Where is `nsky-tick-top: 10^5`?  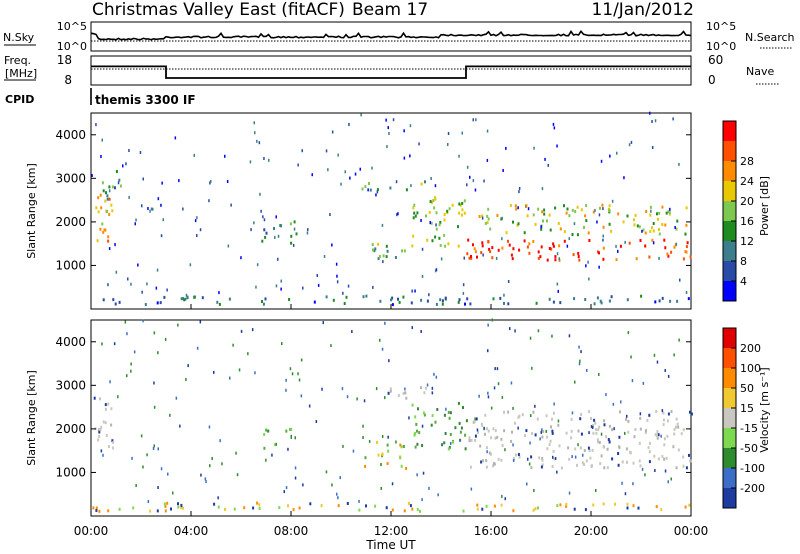
nsky-tick-top: 10^5 is located at coordinates (72, 26).